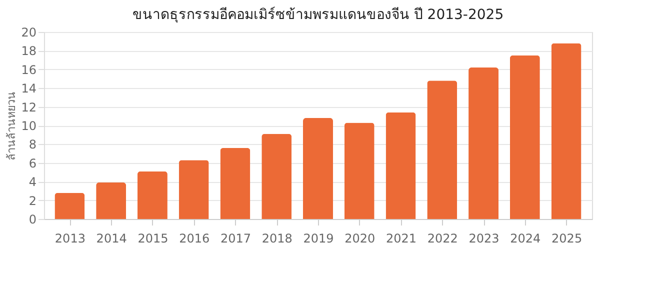  Describe the element at coordinates (32, 201) in the screenshot. I see `y-tick-label: 2` at that location.